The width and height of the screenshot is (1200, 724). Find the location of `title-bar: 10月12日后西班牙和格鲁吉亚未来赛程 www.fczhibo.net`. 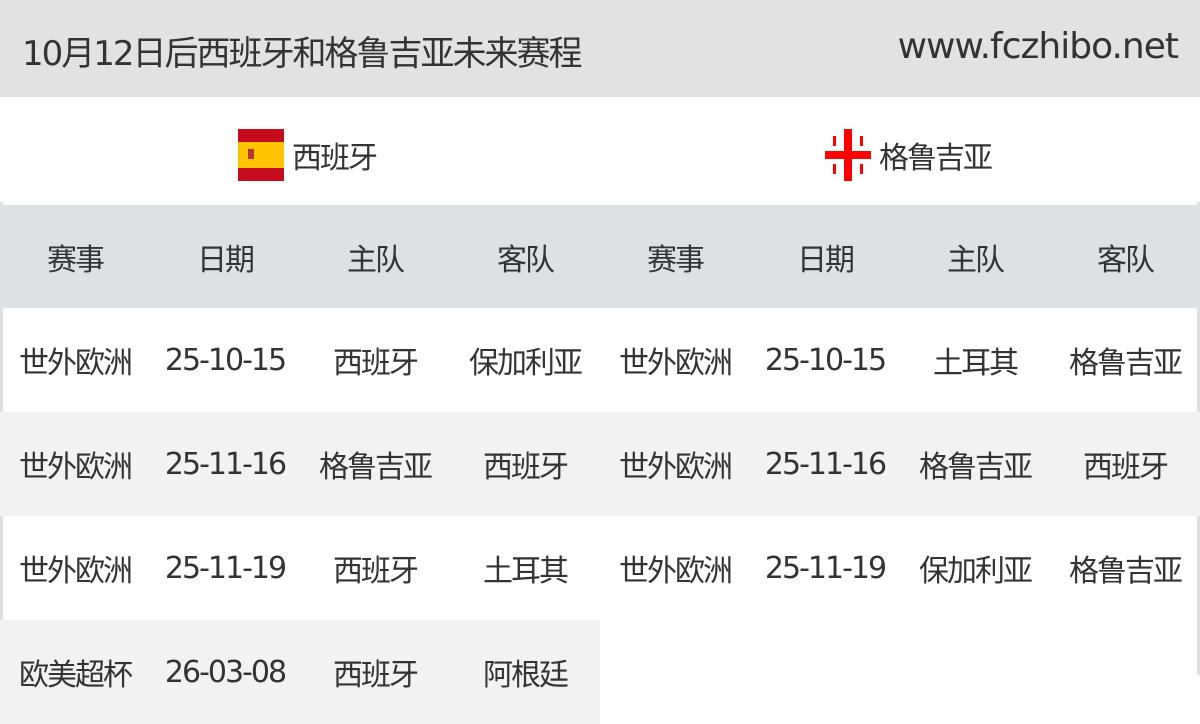

title-bar: 10月12日后西班牙和格鲁吉亚未来赛程 www.fczhibo.net is located at coordinates (600, 48).